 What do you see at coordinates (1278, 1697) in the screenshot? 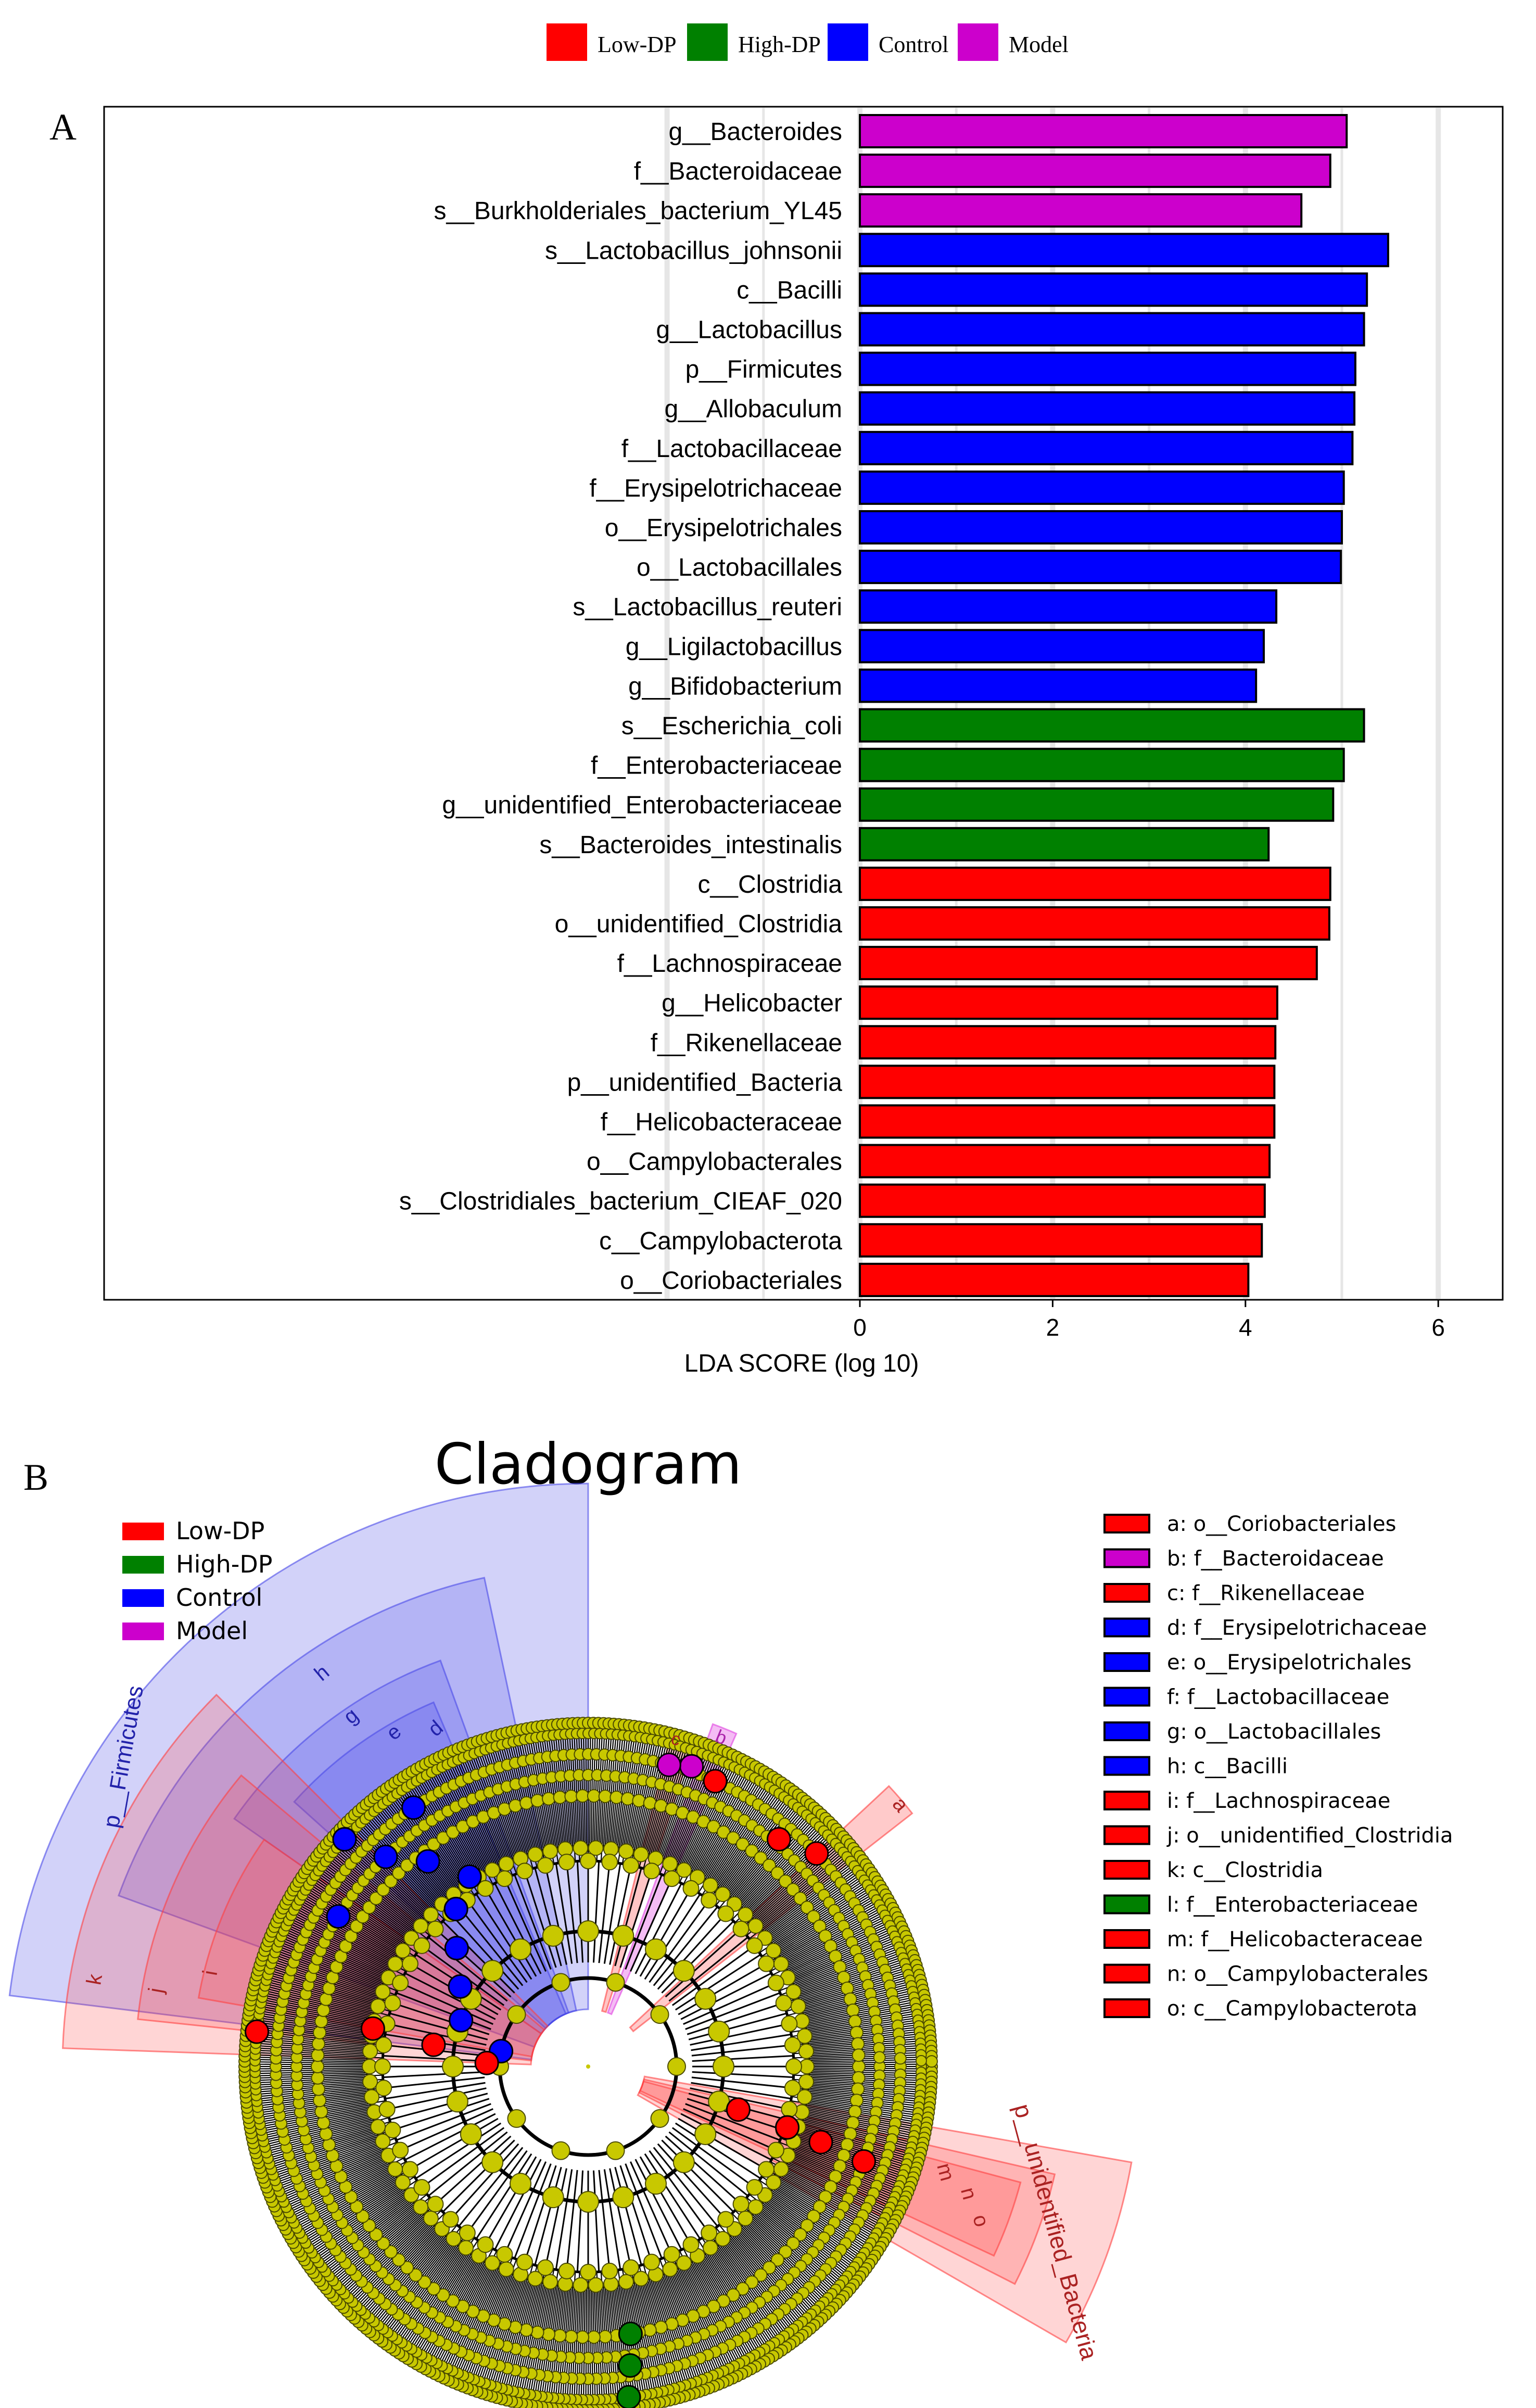
I see `key-label: f: f__Lactobacillaceae` at bounding box center [1278, 1697].